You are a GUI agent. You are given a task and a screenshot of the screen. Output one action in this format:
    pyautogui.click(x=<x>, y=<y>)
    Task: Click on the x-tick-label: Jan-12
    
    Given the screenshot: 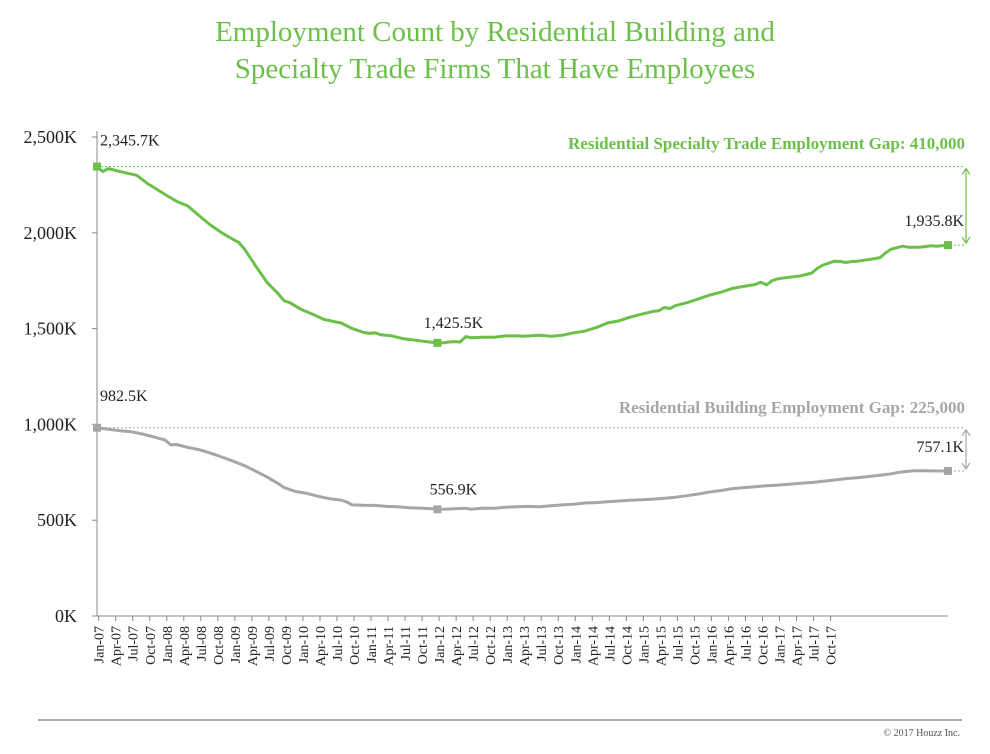 What is the action you would take?
    pyautogui.click(x=440, y=644)
    